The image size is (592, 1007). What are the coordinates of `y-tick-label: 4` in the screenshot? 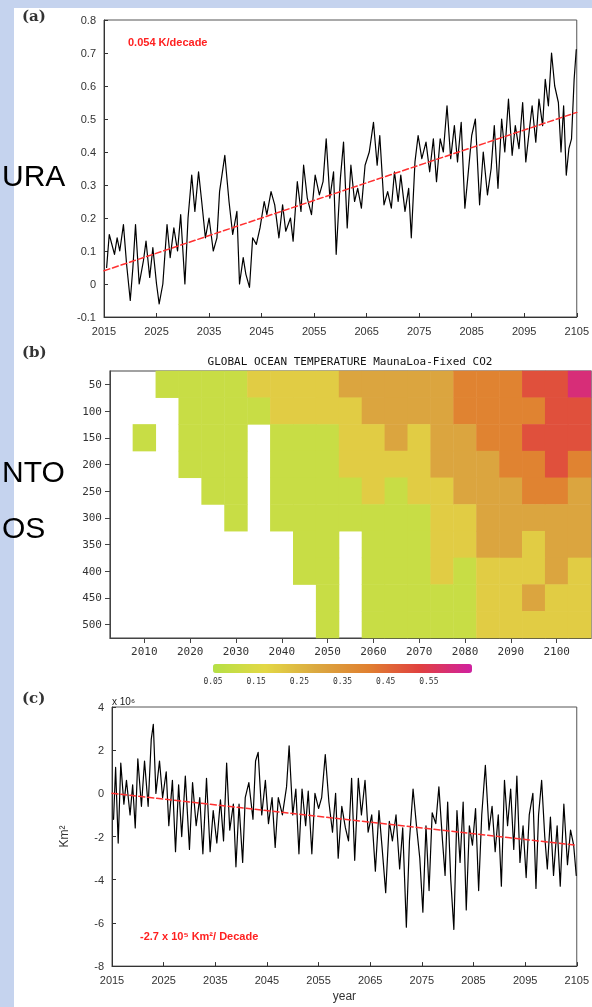 It's located at (100, 707).